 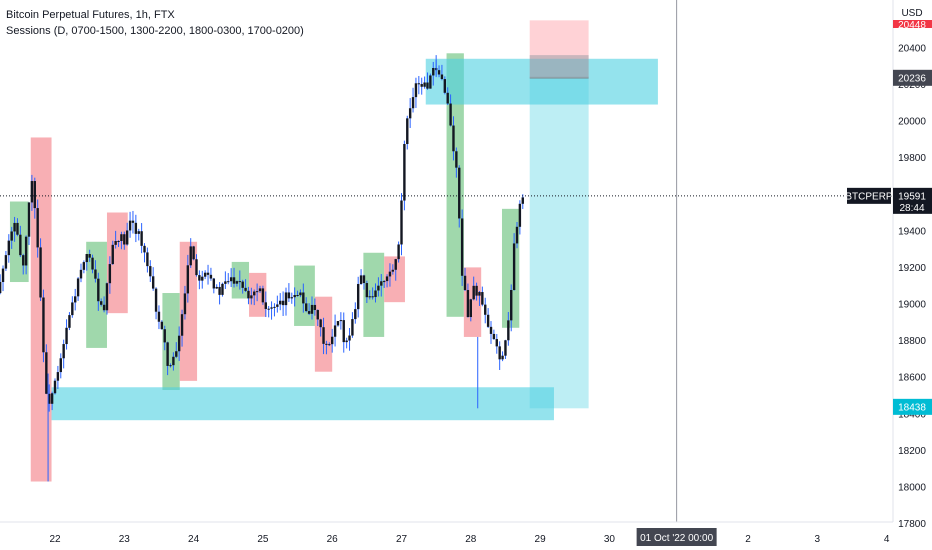 I want to click on time-tick-label: 26, so click(x=333, y=539).